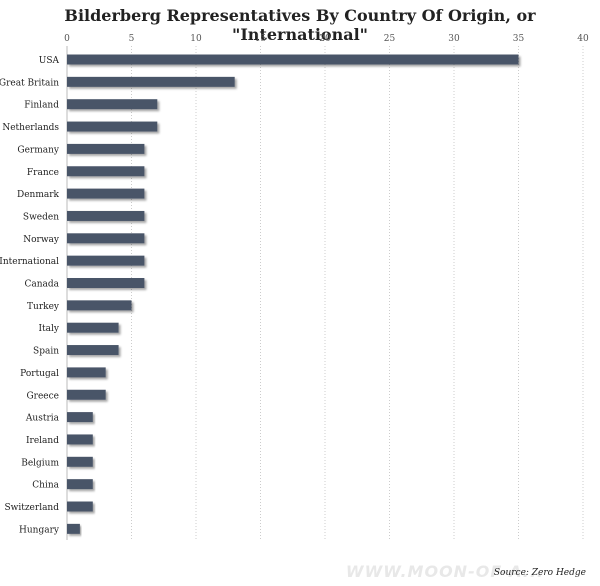 Image resolution: width=600 pixels, height=586 pixels. I want to click on category-label: Germany, so click(38, 150).